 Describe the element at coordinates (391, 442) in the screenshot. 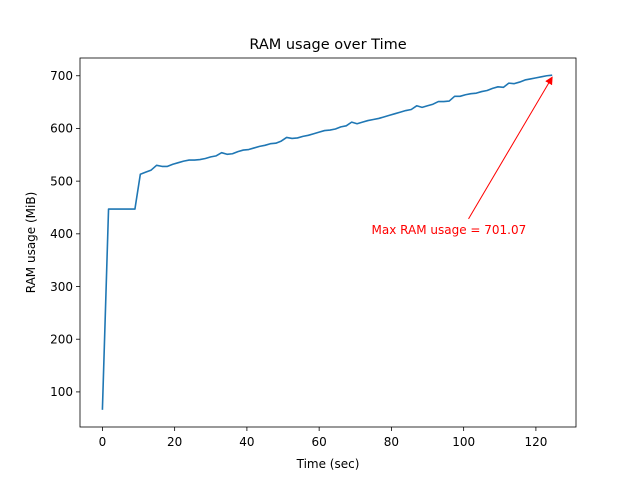

I see `x-tick-label: 80` at that location.